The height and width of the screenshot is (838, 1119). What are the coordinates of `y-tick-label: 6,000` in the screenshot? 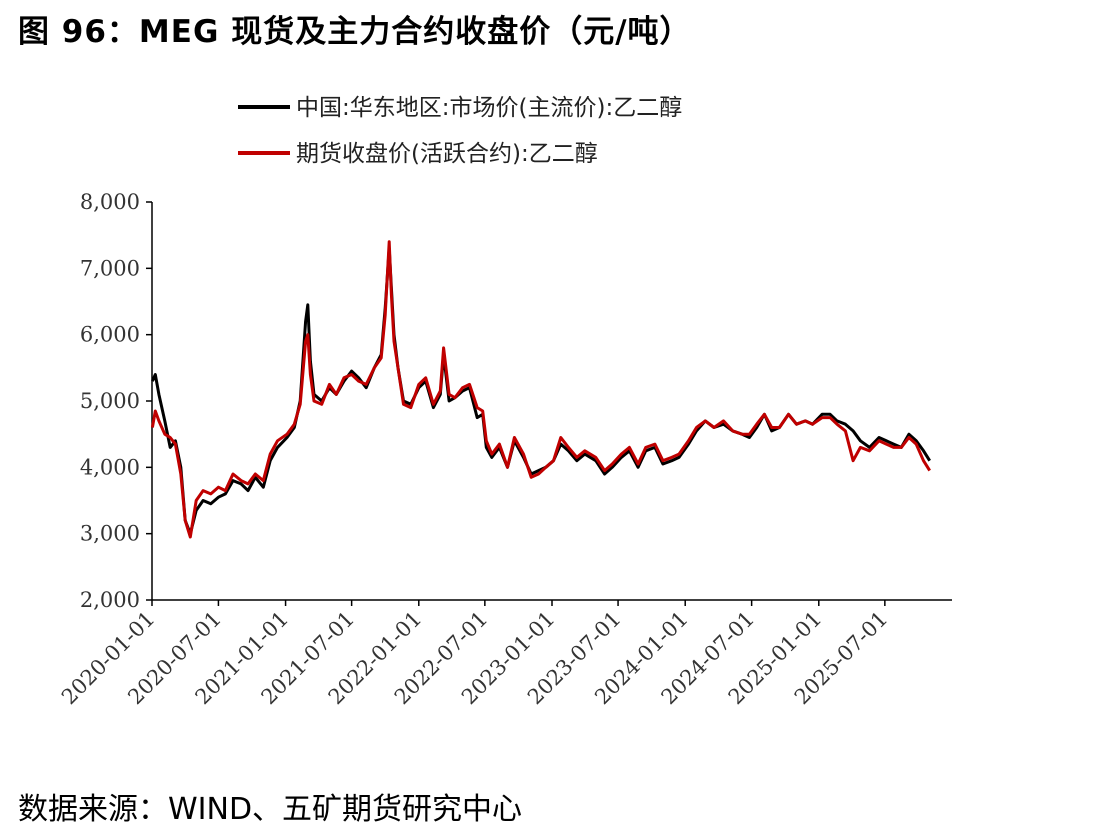 It's located at (110, 335).